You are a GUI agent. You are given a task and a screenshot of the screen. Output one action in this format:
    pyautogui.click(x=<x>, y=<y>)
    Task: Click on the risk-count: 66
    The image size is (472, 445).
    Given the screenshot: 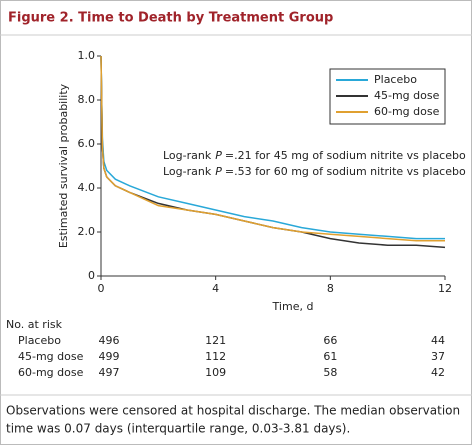 What is the action you would take?
    pyautogui.click(x=330, y=340)
    